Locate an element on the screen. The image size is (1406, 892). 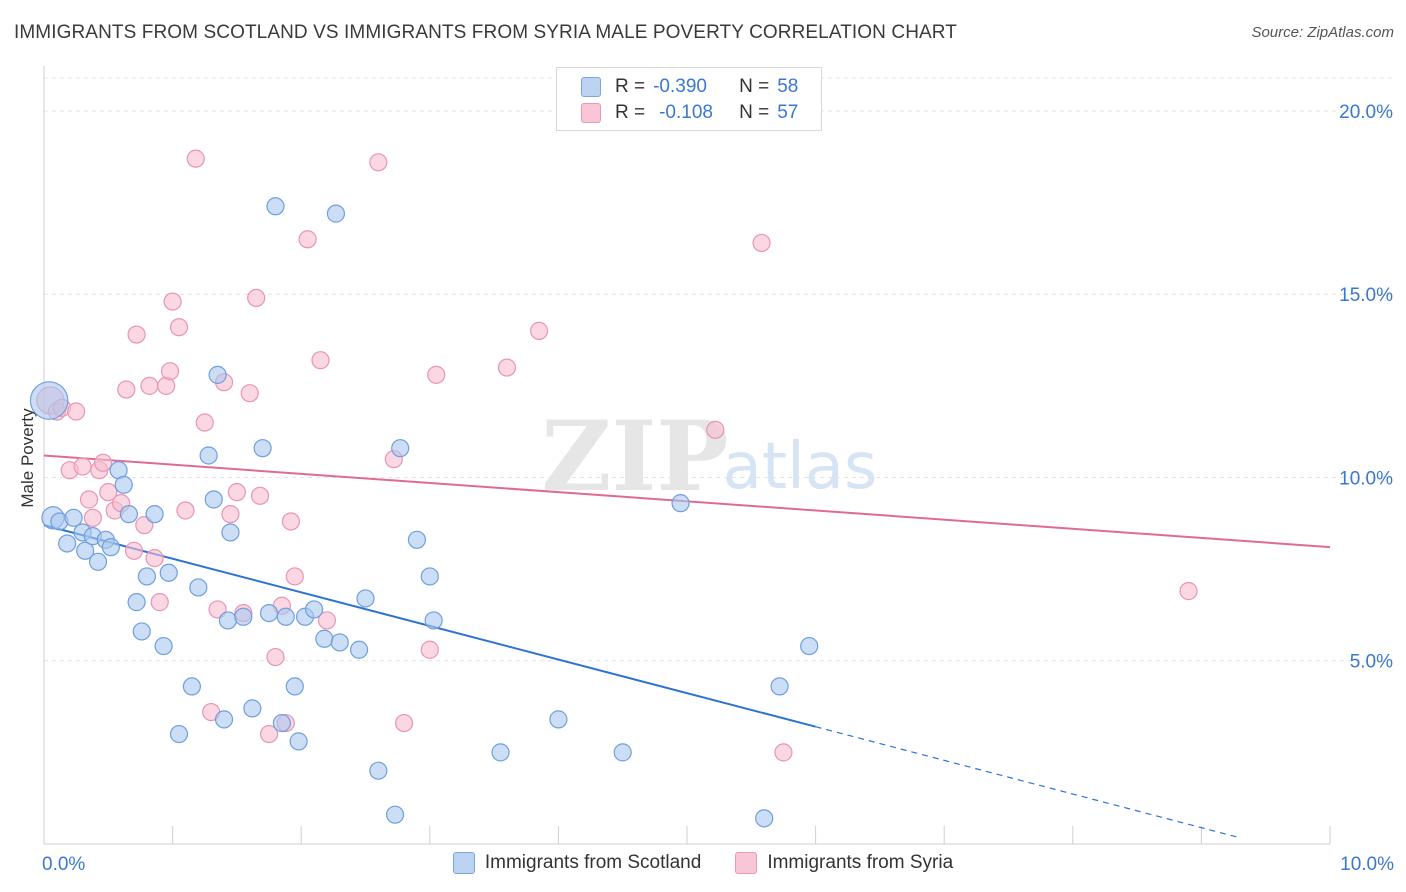
x-tick-label-start: 0.0% is located at coordinates (63, 864).